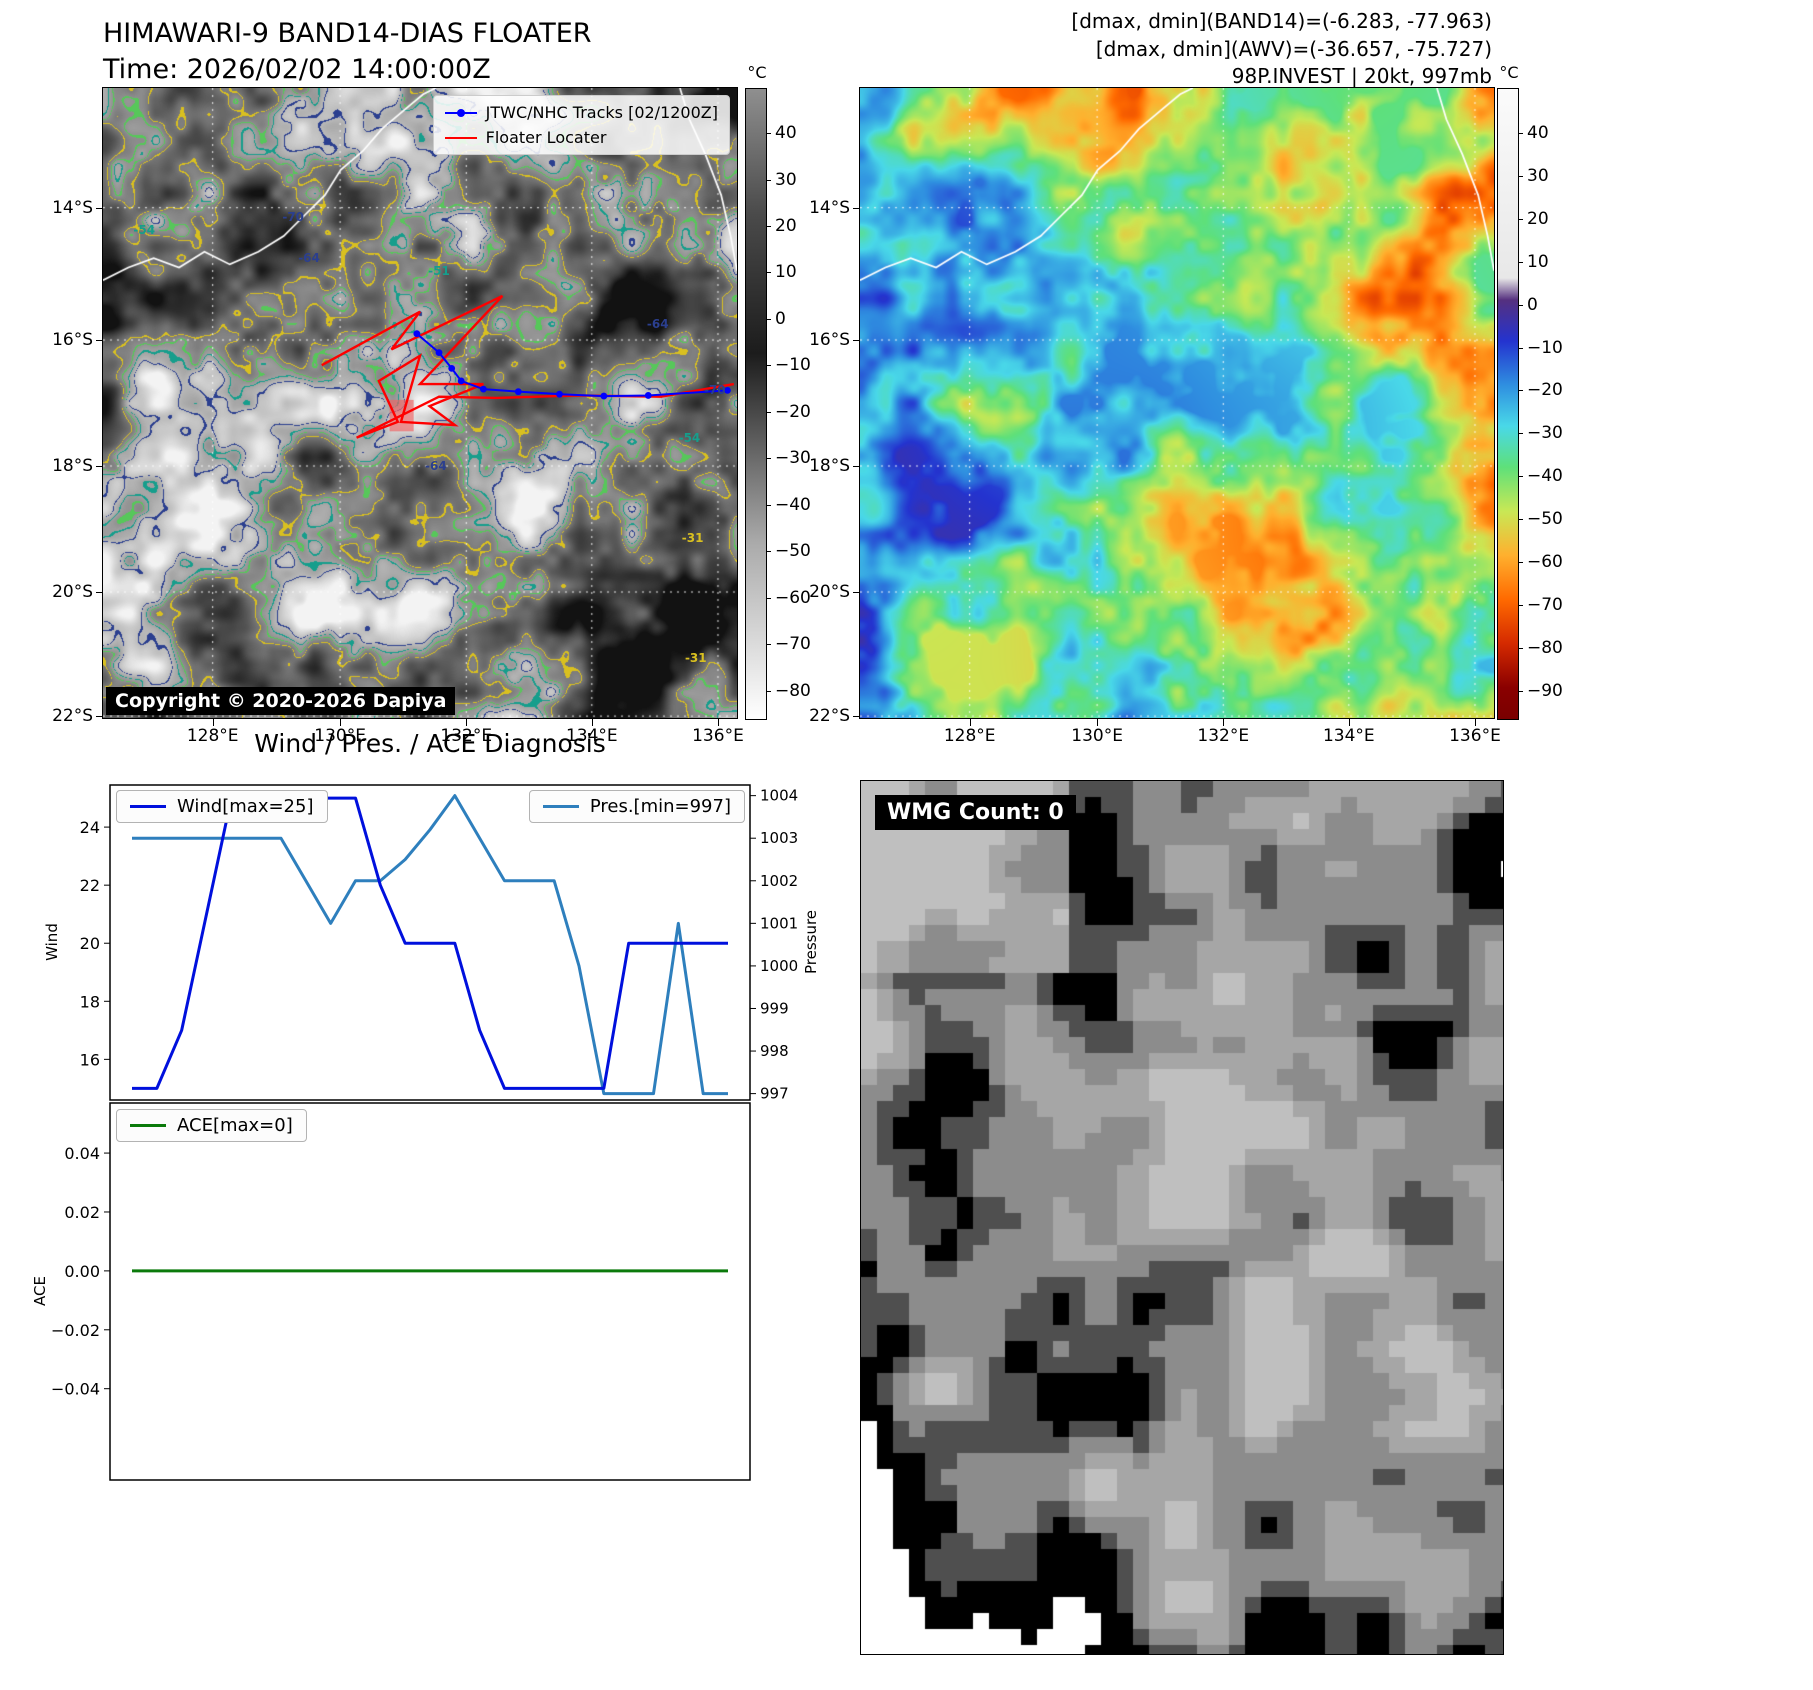 This screenshot has width=1813, height=1690. I want to click on legend-dot-marker, so click(460, 112).